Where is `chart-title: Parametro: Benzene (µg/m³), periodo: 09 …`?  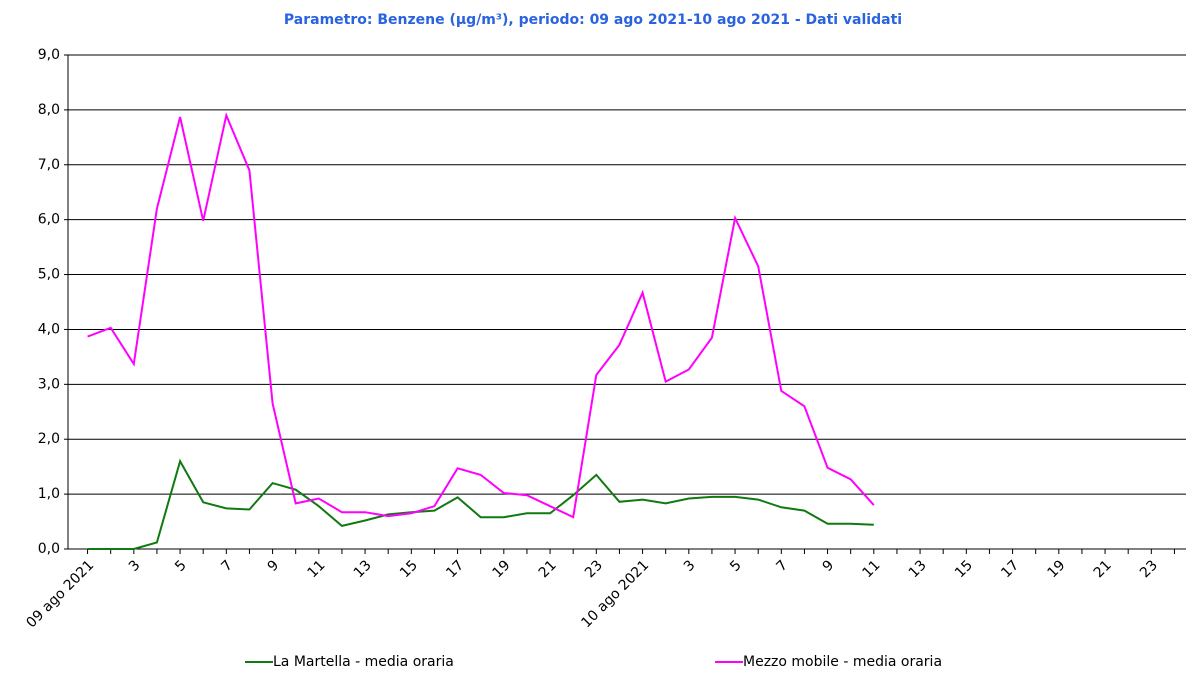
chart-title: Parametro: Benzene (µg/m³), periodo: 09 … is located at coordinates (593, 20).